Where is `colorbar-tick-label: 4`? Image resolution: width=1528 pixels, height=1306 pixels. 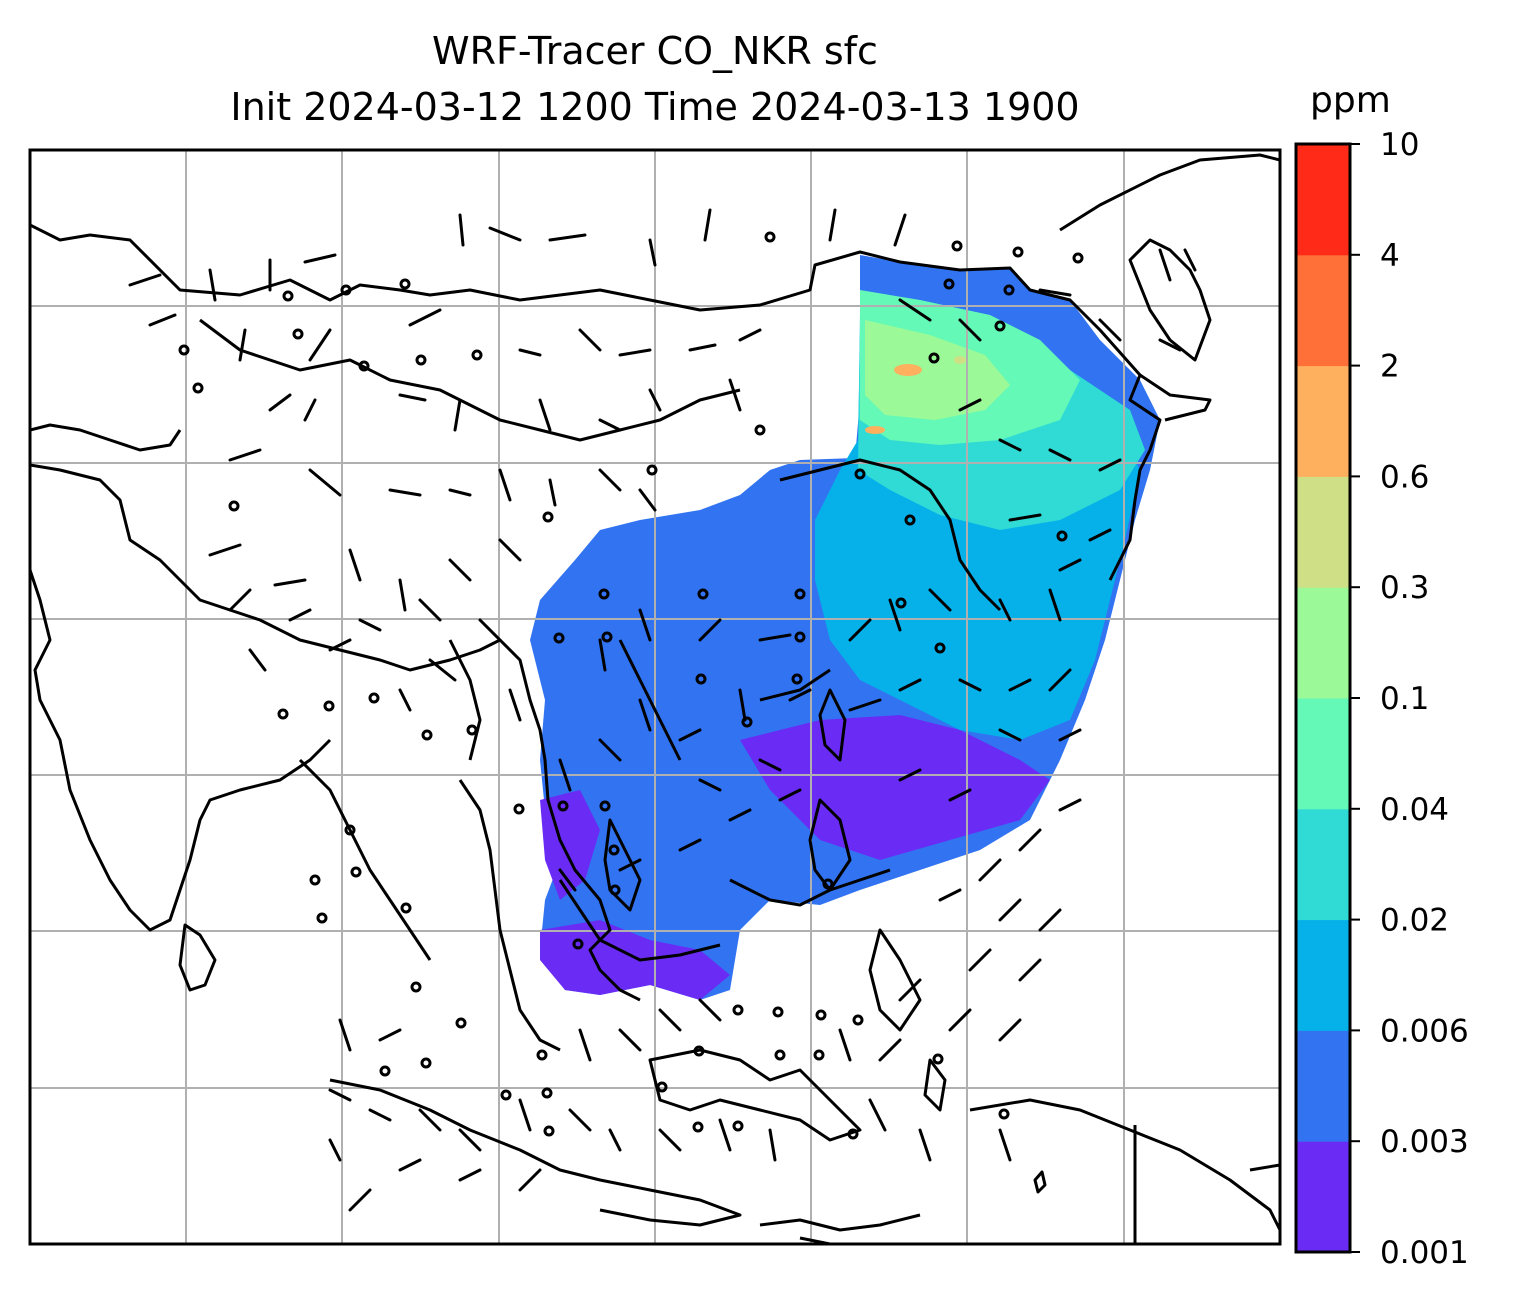 colorbar-tick-label: 4 is located at coordinates (1390, 256).